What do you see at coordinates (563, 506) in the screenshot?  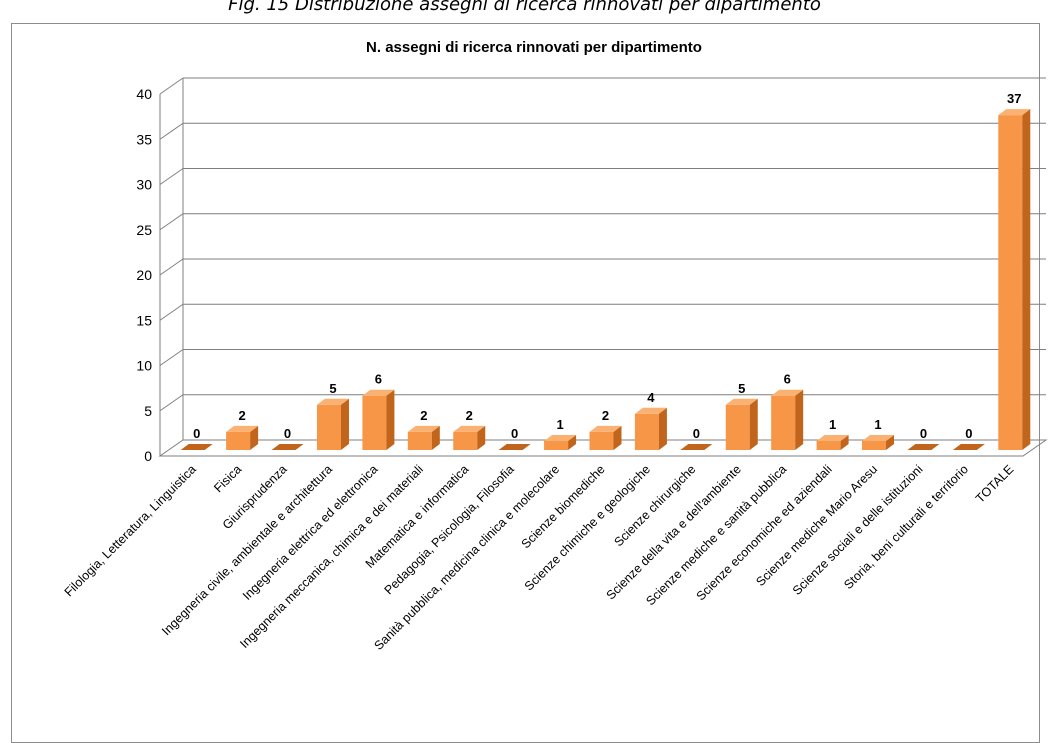 I see `x-tick-label: Scienze biomediche` at bounding box center [563, 506].